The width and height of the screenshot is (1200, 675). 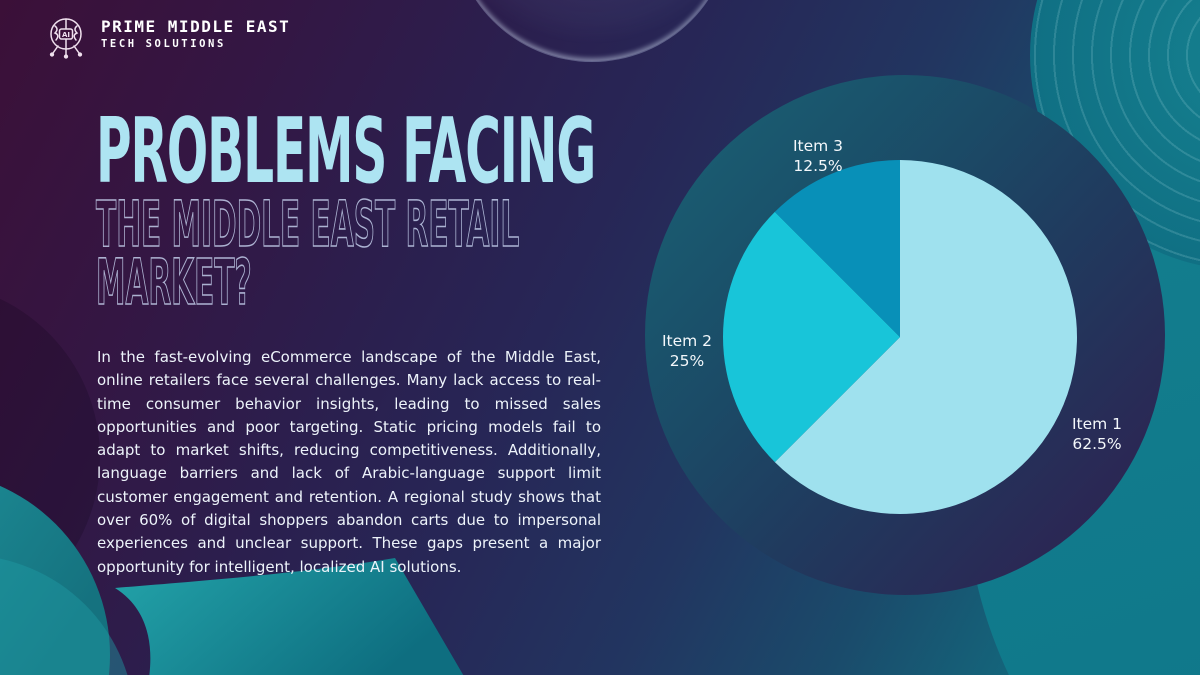 I want to click on brand-logo: AI PRIME MIDDLE EAST TECH SOLUTIONS, so click(x=165, y=36).